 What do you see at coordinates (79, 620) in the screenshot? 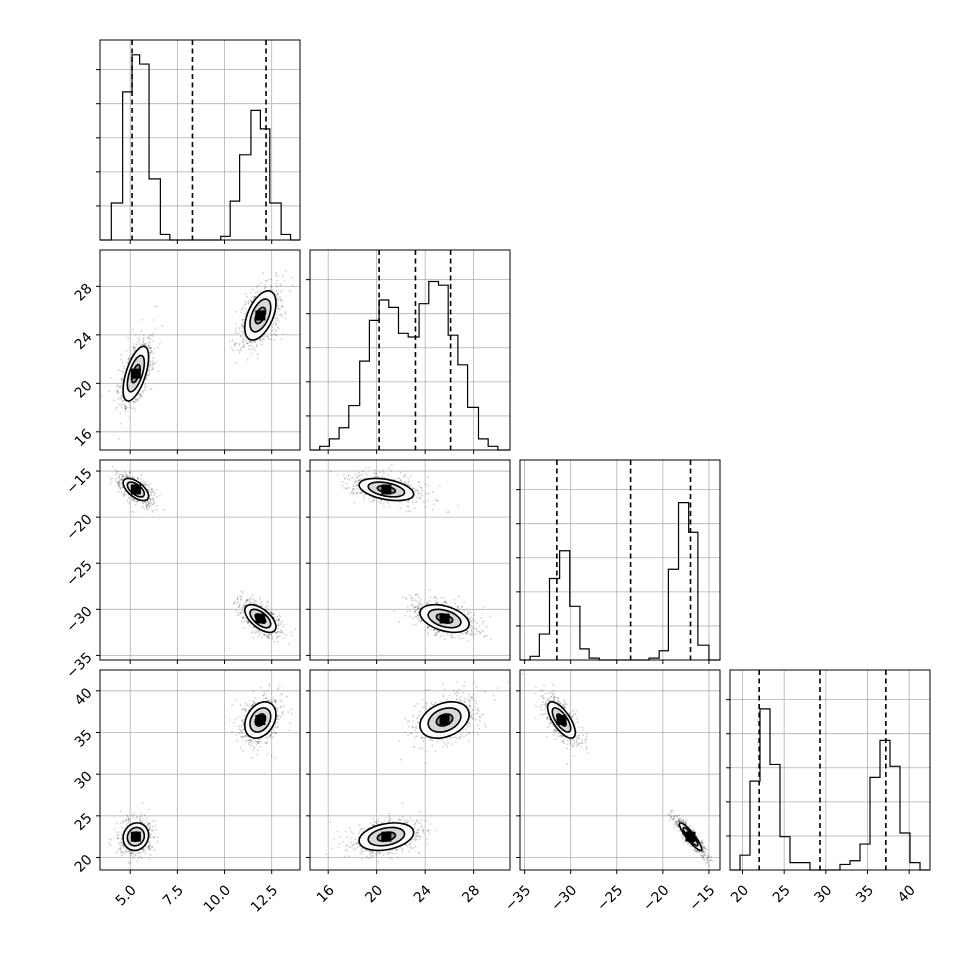
I see `y-tick-label: −30` at bounding box center [79, 620].